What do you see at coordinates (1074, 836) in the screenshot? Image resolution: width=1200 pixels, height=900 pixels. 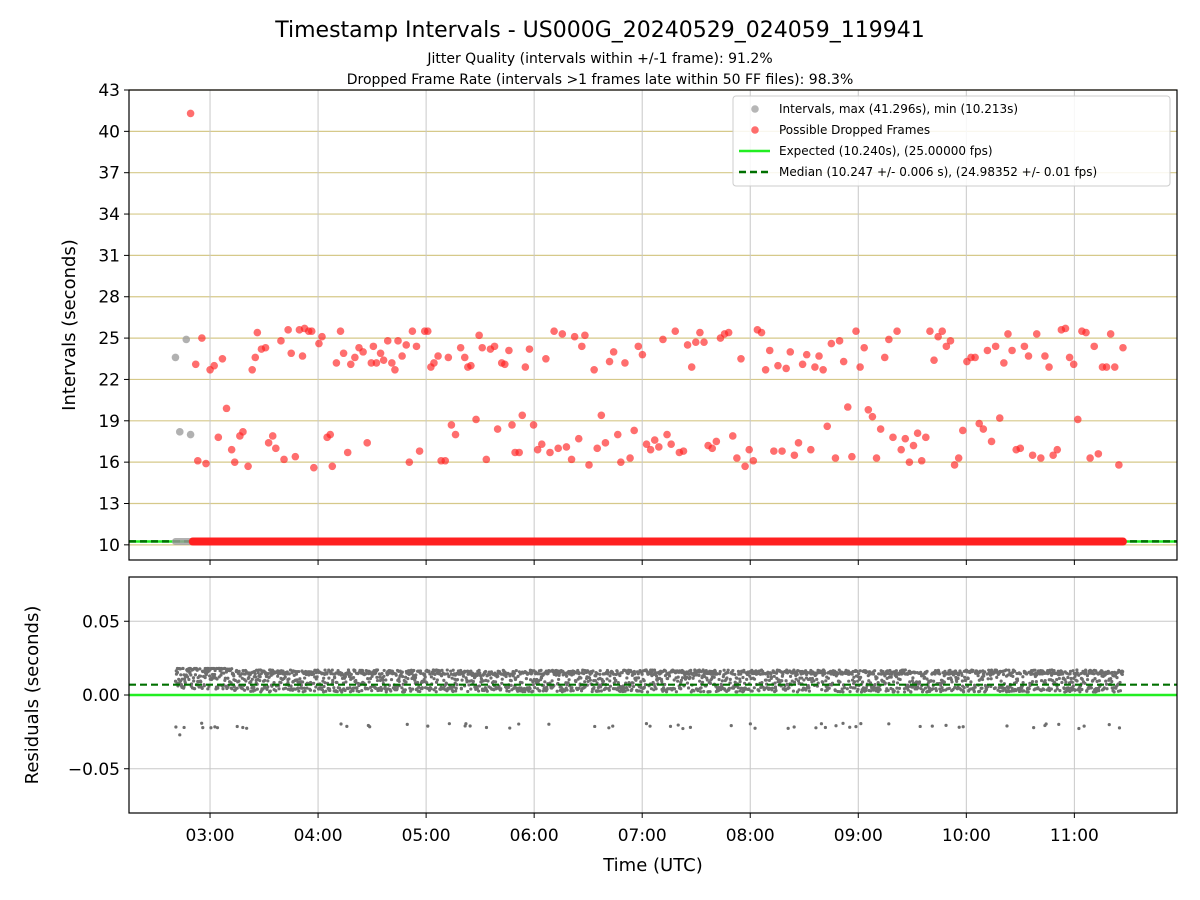 I see `time-x-tick-label: 11:00` at bounding box center [1074, 836].